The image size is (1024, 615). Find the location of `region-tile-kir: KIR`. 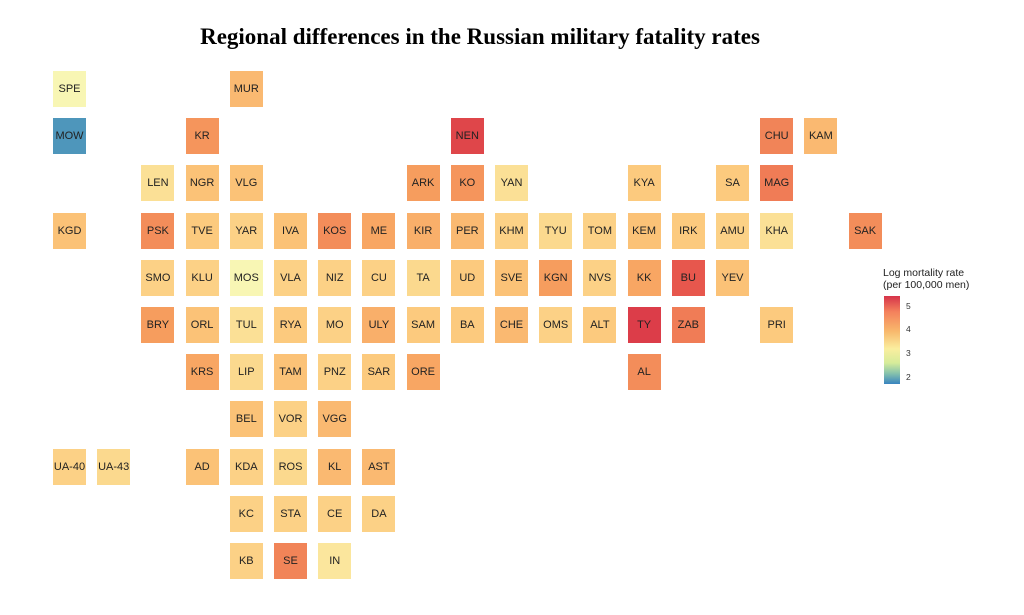

region-tile-kir: KIR is located at coordinates (423, 230).